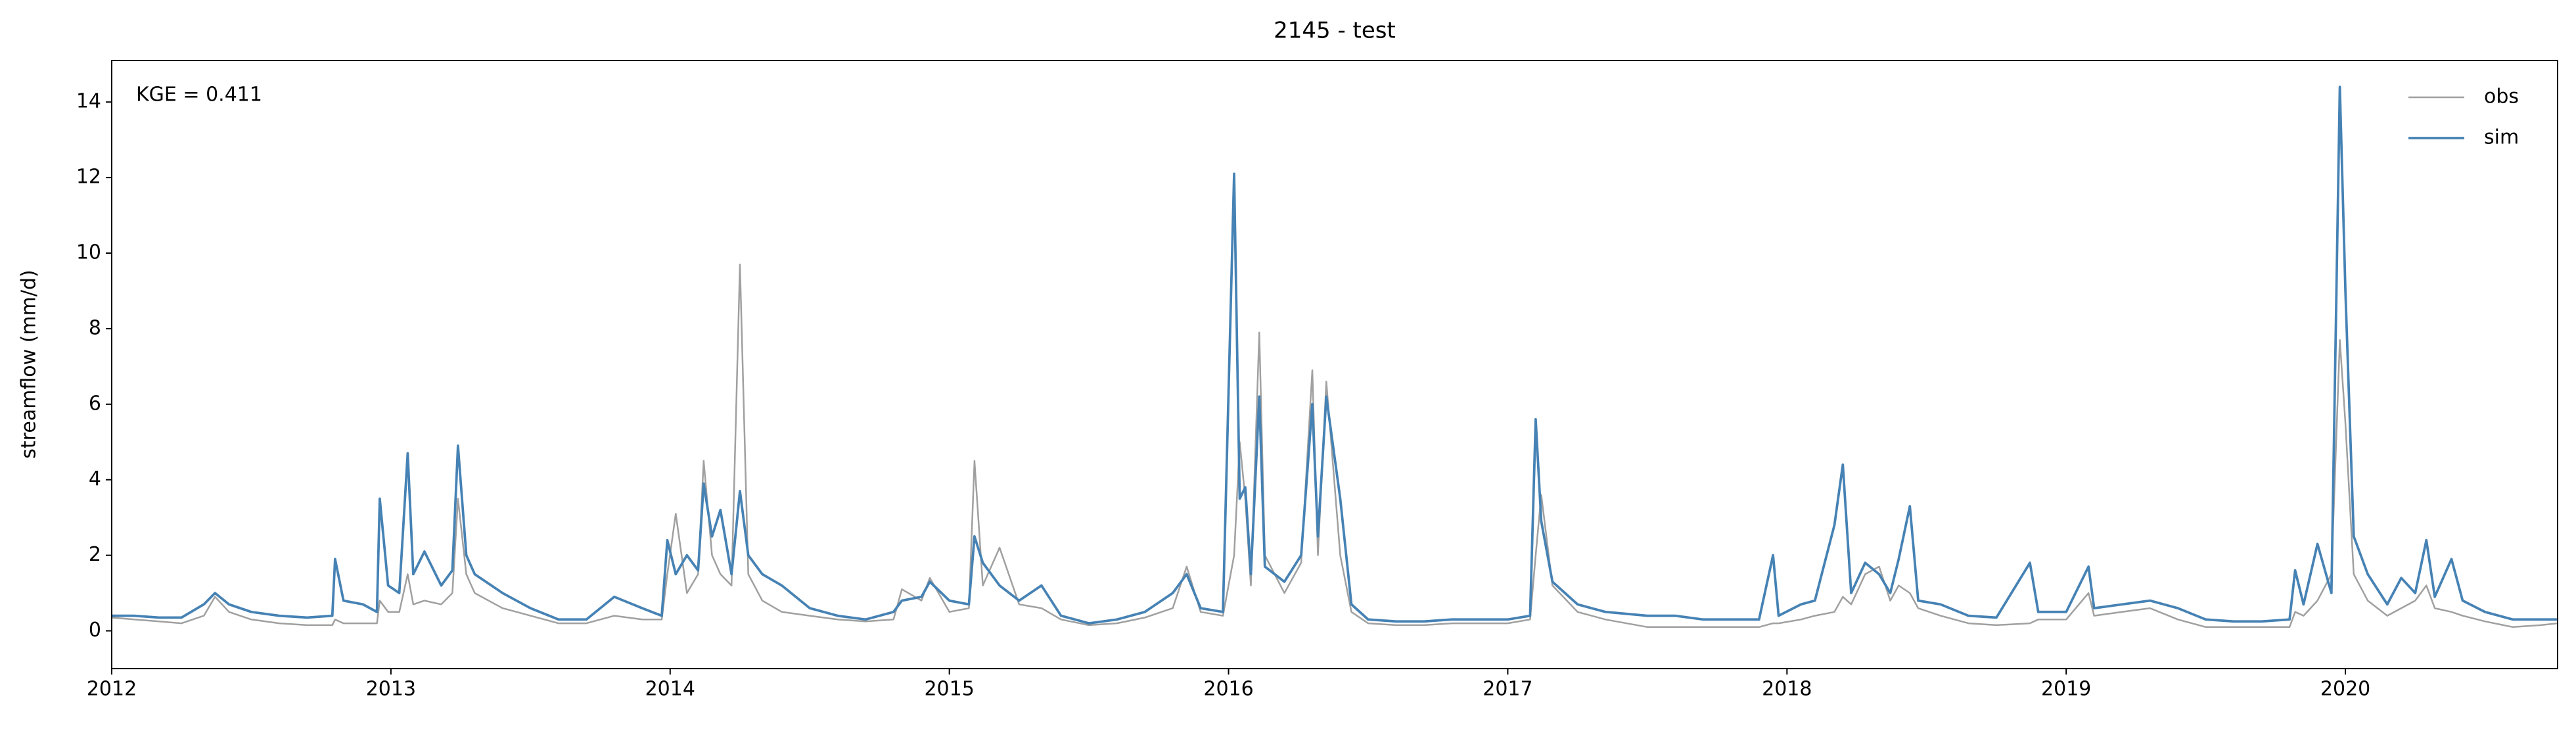  I want to click on y-tick-label: 4, so click(95, 478).